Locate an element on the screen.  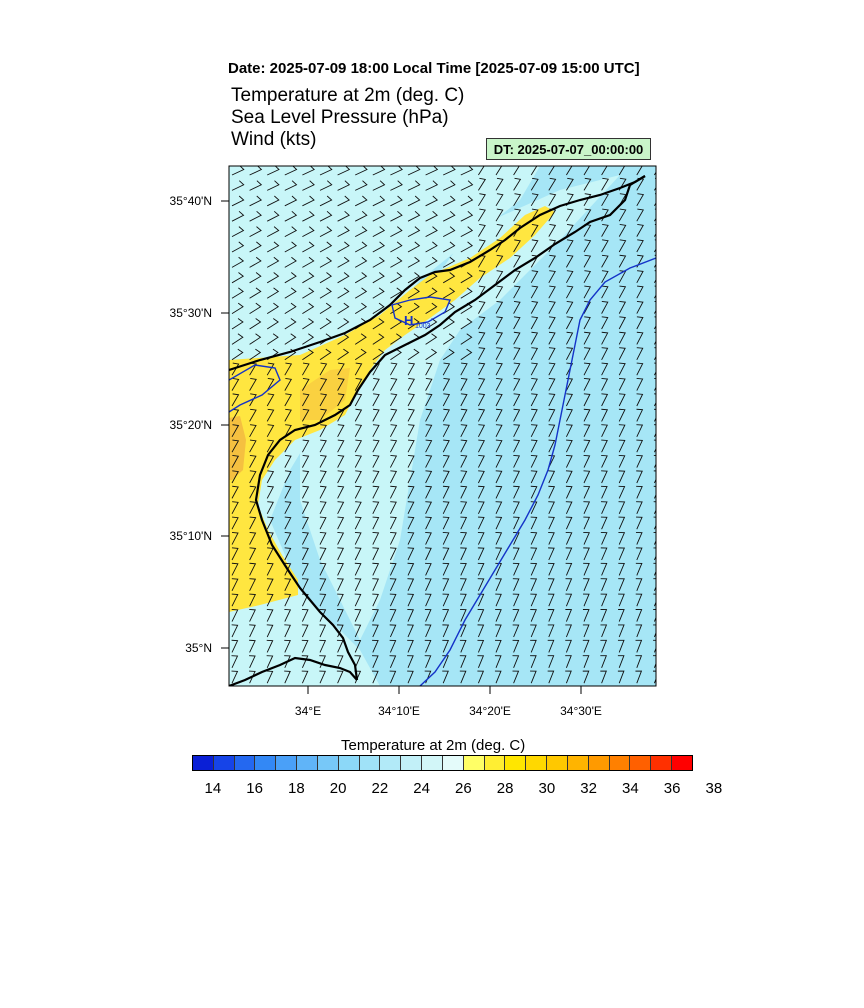
colorbar-tick-label: 16 is located at coordinates (254, 788).